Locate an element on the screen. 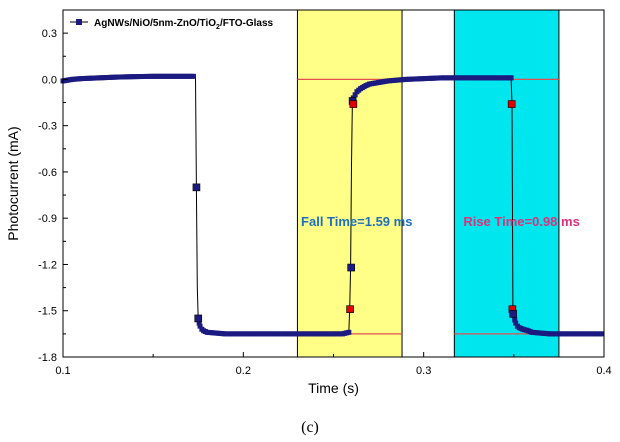  y-tick-label: -0.6 is located at coordinates (47, 173).